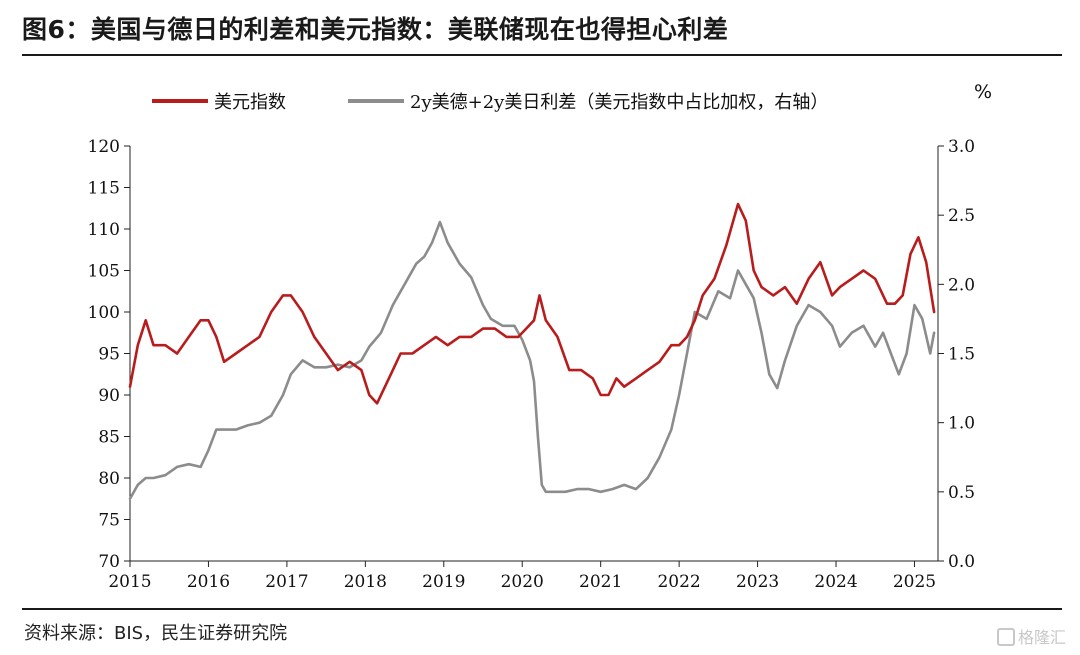  Describe the element at coordinates (914, 582) in the screenshot. I see `x-tick-label: 2025` at that location.